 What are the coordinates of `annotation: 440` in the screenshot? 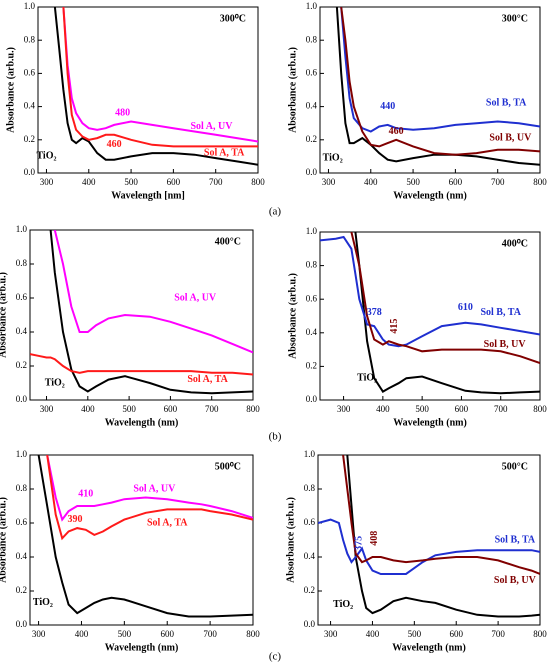 It's located at (387, 106).